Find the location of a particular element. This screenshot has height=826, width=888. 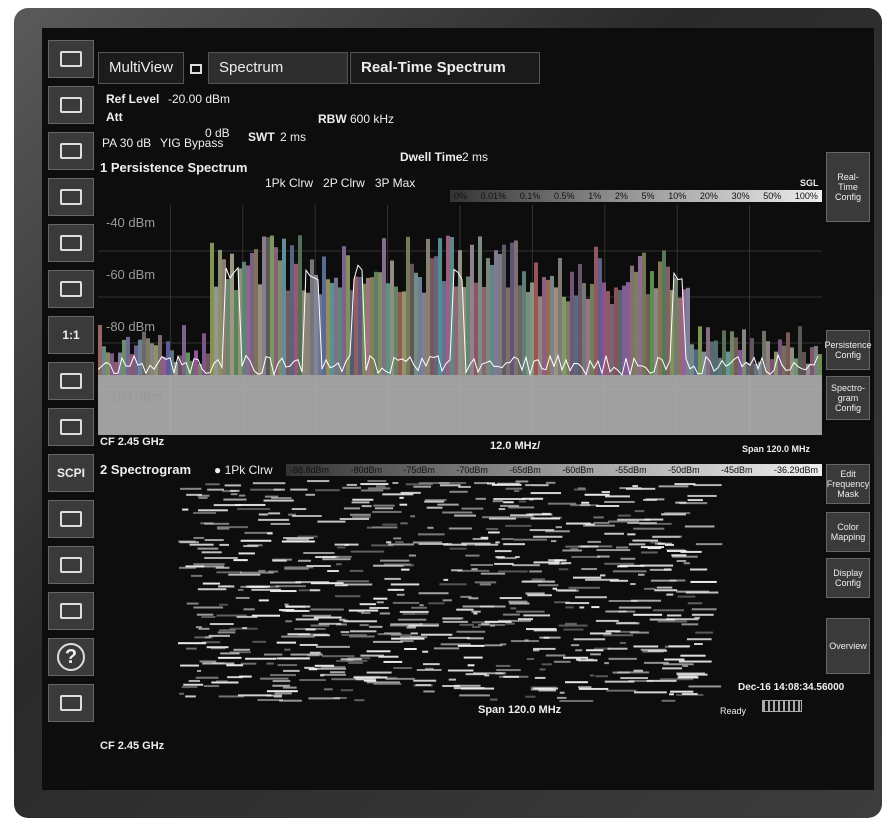

softkey: Display Config is located at coordinates (848, 578).